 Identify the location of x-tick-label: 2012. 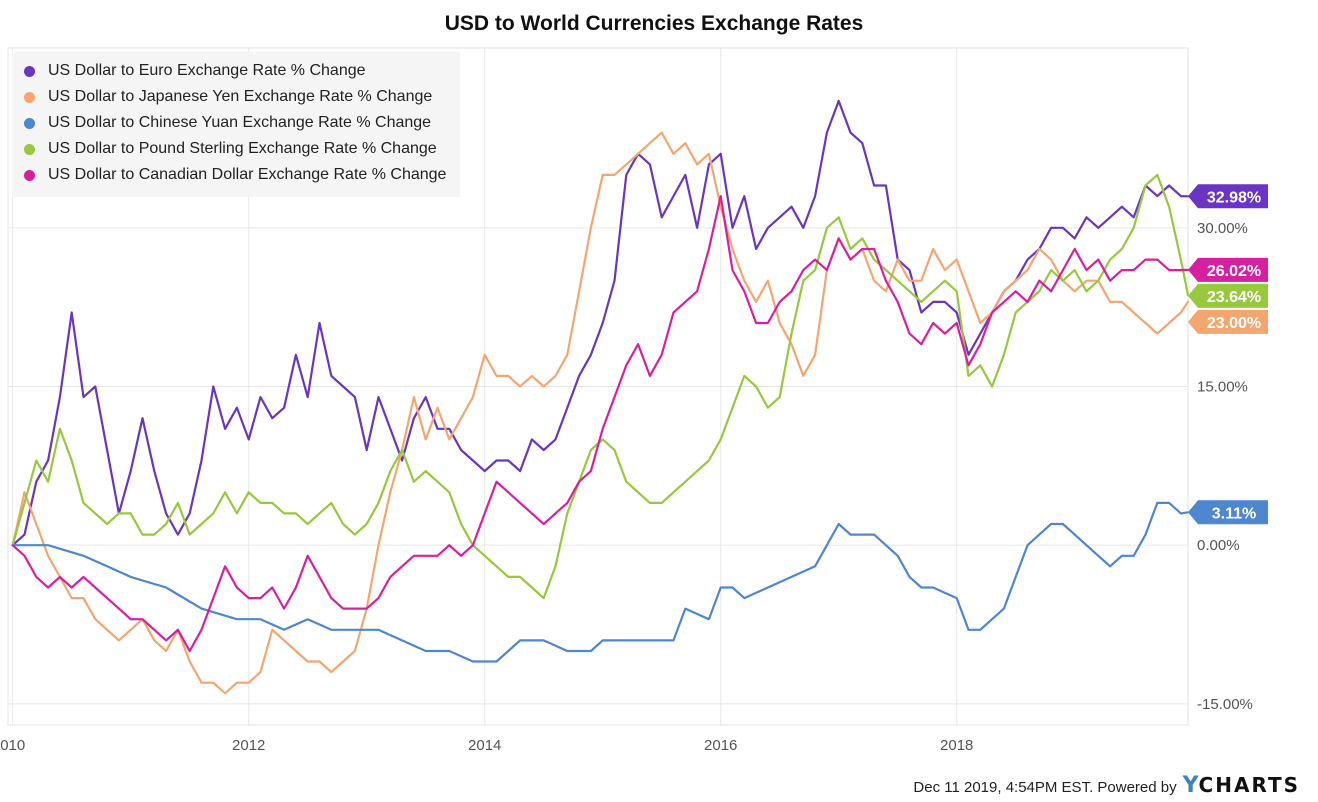
(248, 745).